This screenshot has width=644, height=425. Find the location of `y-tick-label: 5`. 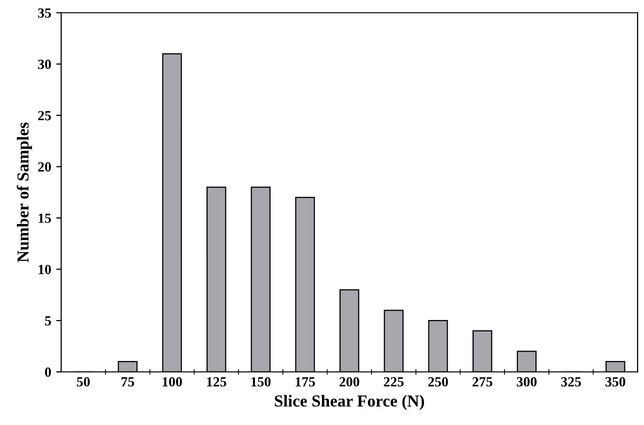

y-tick-label: 5 is located at coordinates (48, 321).